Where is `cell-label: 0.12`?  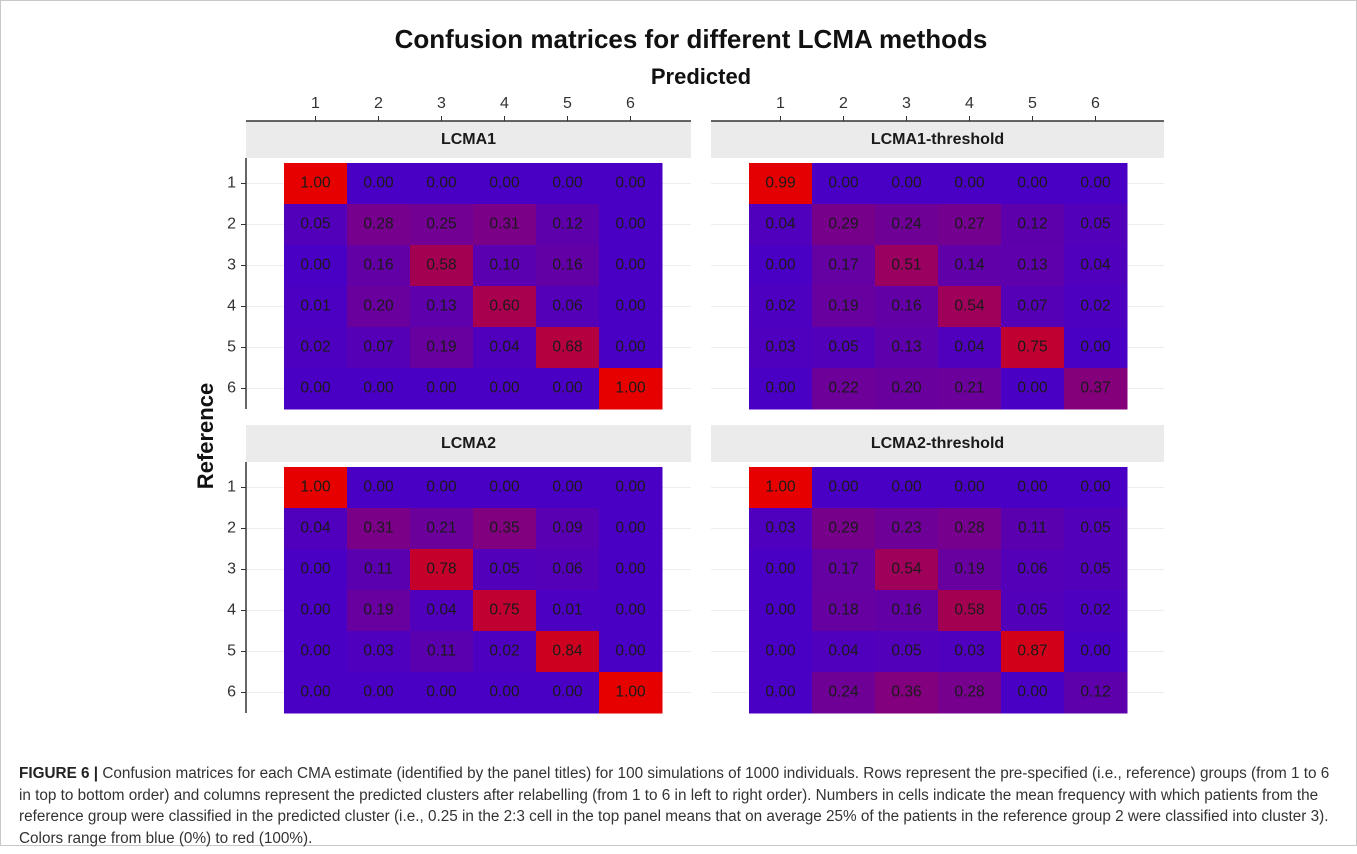 cell-label: 0.12 is located at coordinates (1095, 692).